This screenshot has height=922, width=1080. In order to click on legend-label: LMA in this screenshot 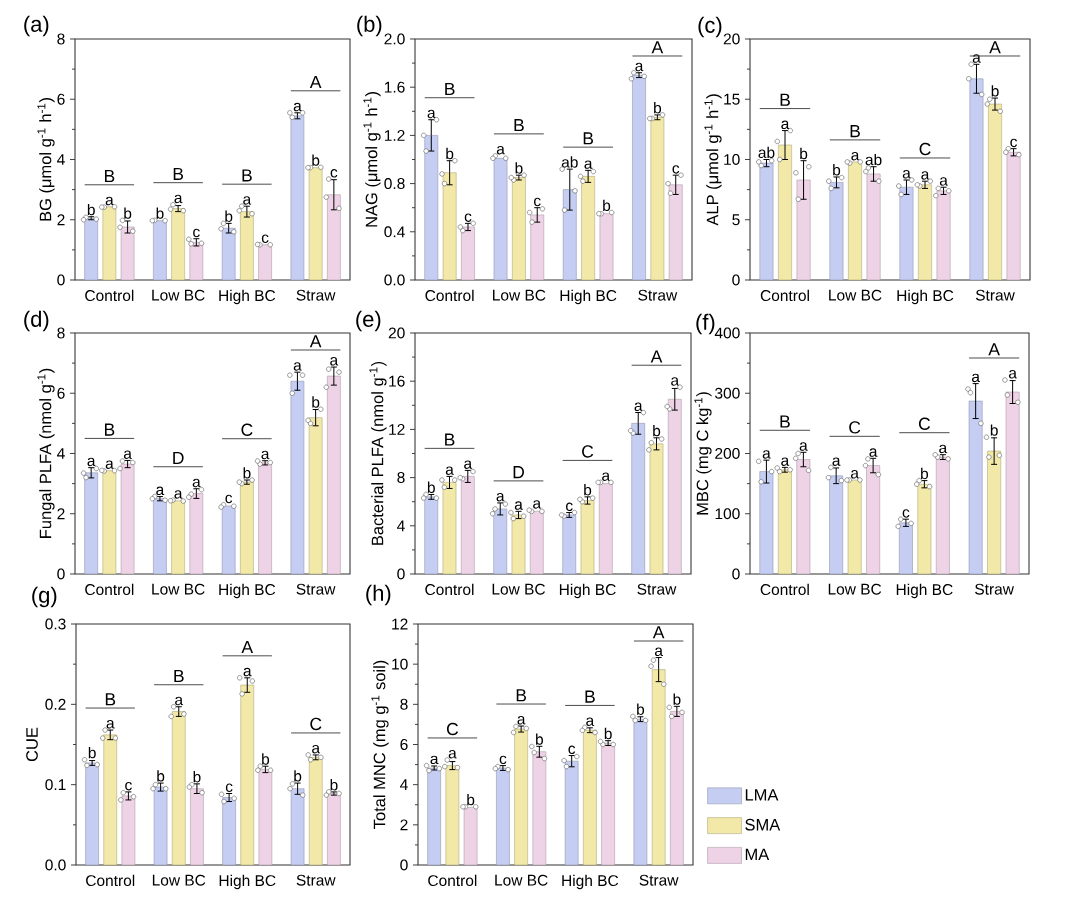, I will do `click(762, 795)`.